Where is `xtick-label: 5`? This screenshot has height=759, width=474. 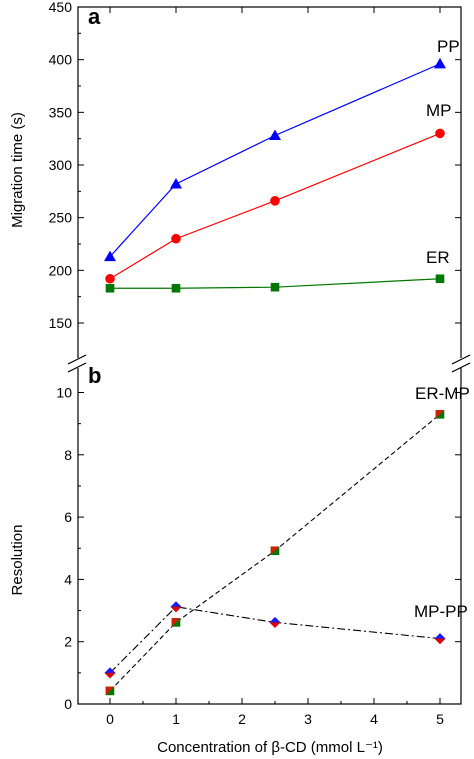 xtick-label: 5 is located at coordinates (440, 719).